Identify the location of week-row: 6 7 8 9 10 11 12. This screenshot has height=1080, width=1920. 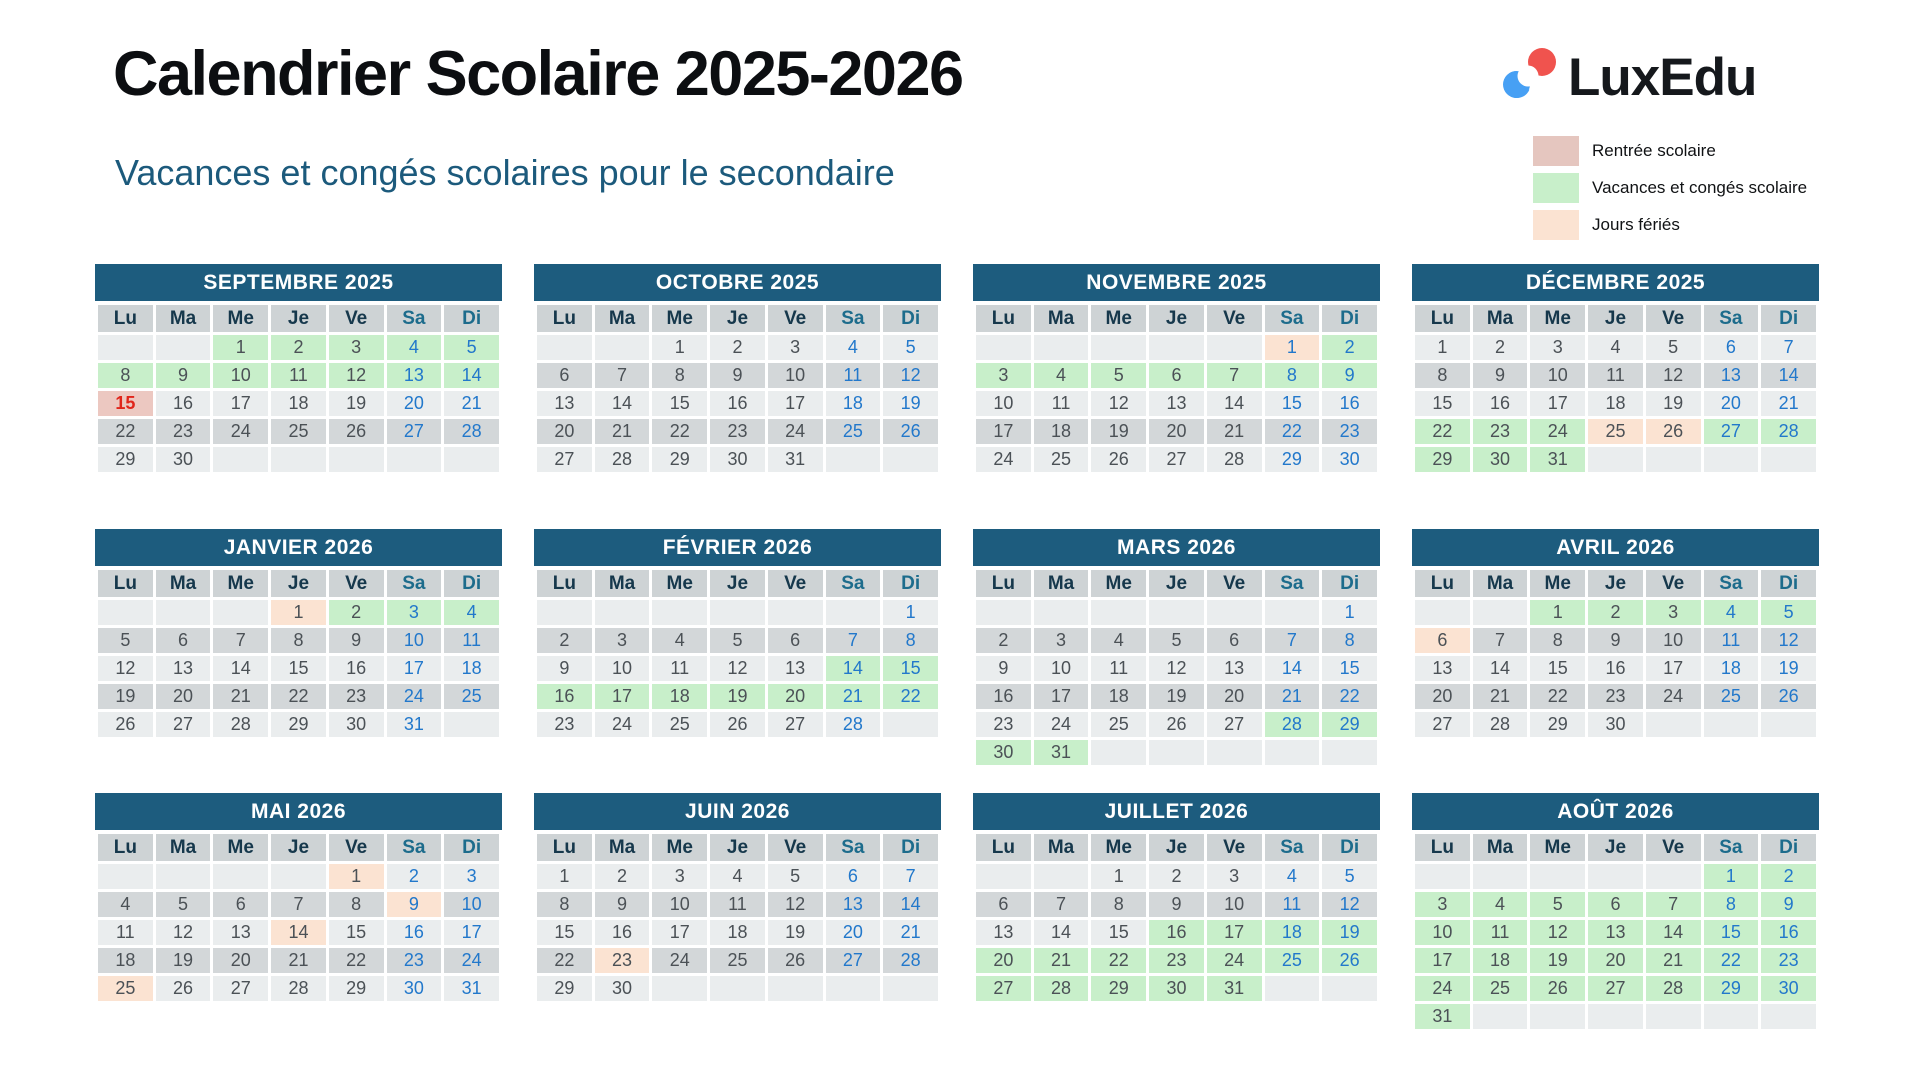
(737, 375).